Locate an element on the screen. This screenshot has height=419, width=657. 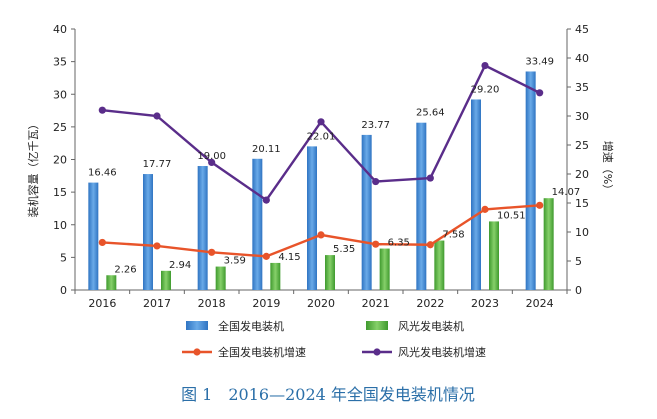
wind-solar-label: 2.94 is located at coordinates (180, 265).